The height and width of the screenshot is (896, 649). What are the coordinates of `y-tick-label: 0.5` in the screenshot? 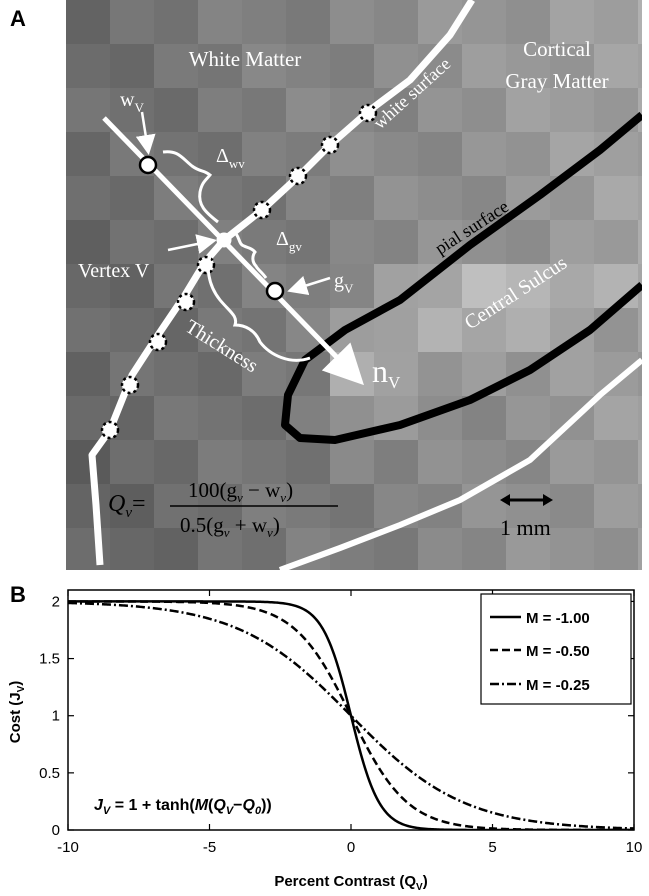 It's located at (49, 773).